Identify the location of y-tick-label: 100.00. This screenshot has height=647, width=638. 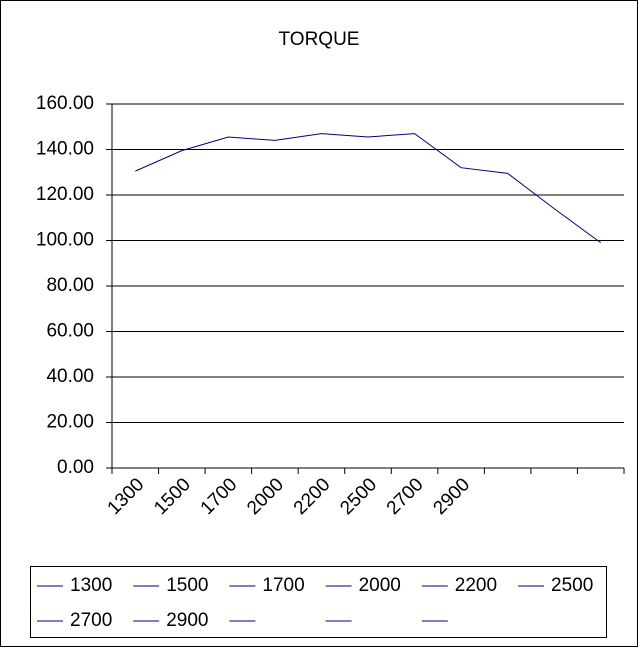
(65, 240).